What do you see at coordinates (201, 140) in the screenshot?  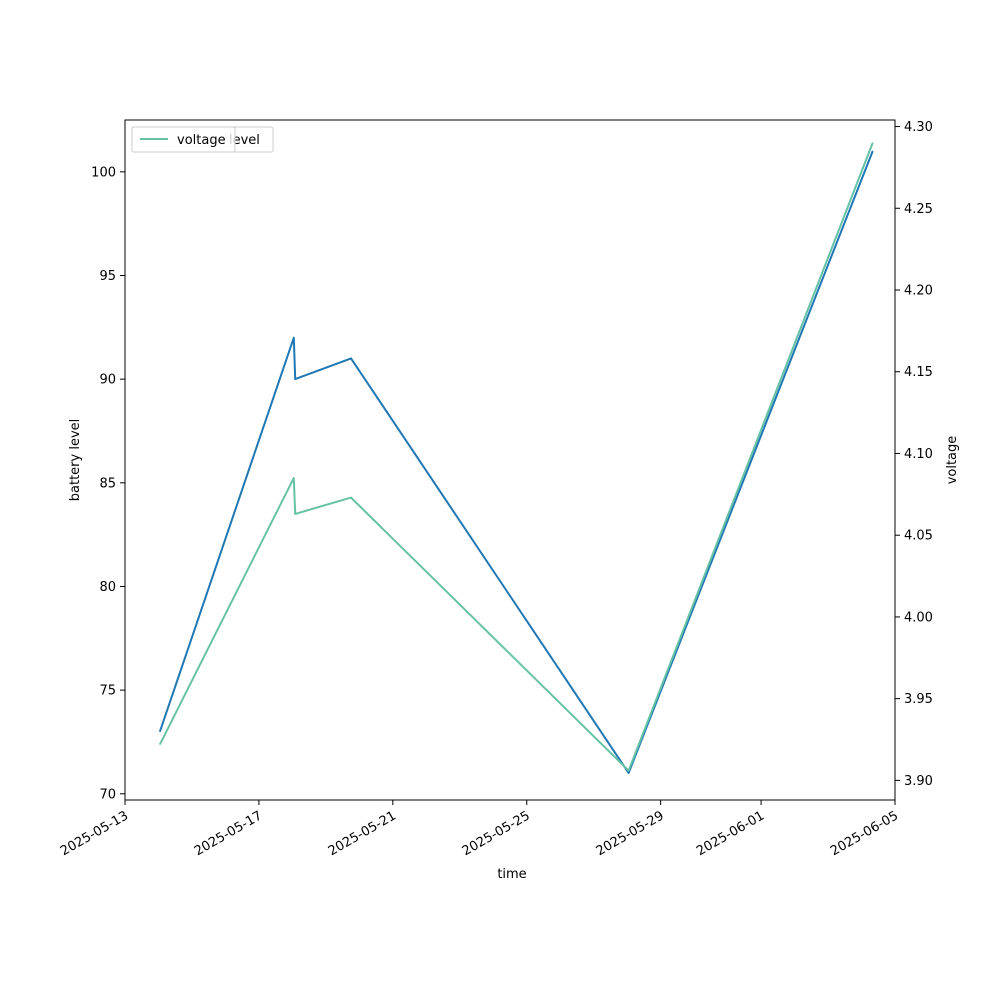 I see `legend-voltage-label: voltage` at bounding box center [201, 140].